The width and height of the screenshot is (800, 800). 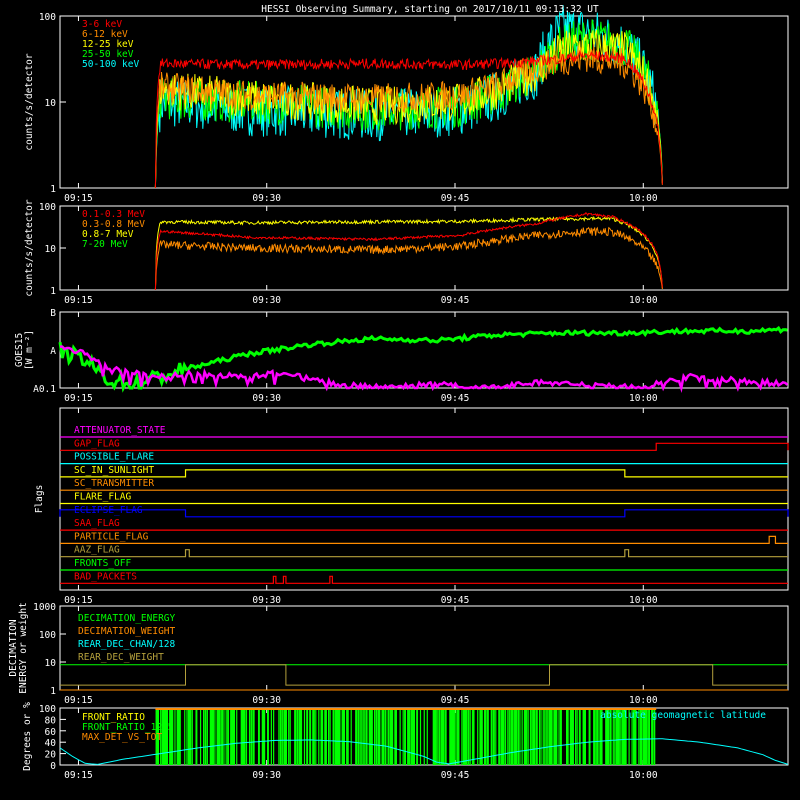 I want to click on decimation-y-axis-label: DECIMATION ENERGY or weight, so click(x=18, y=648).